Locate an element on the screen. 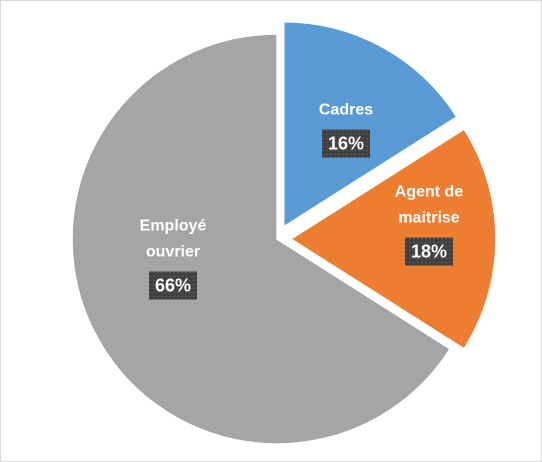  value-label: 66% is located at coordinates (173, 285).